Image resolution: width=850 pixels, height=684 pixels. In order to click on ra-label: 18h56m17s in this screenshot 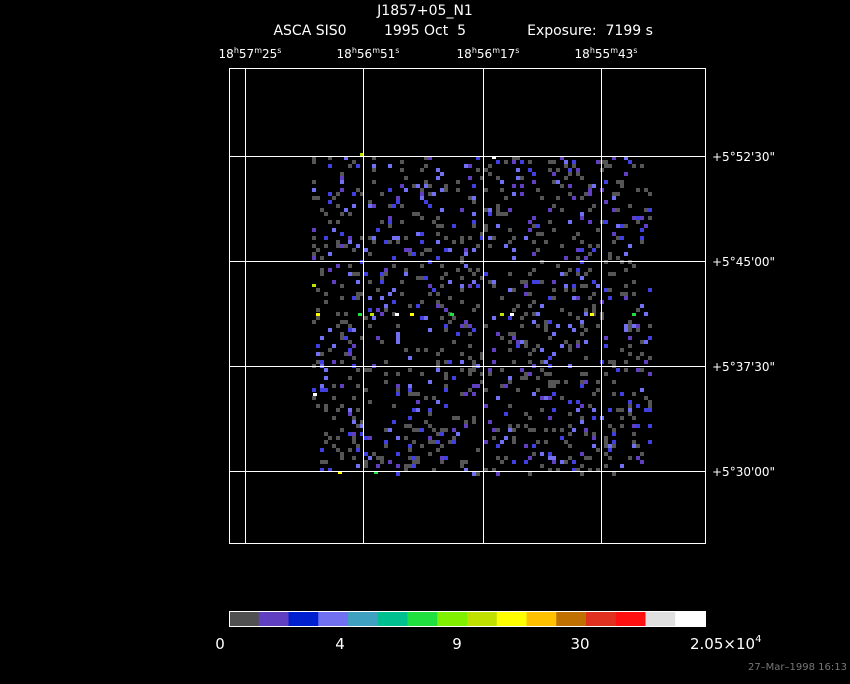, I will do `click(488, 53)`.